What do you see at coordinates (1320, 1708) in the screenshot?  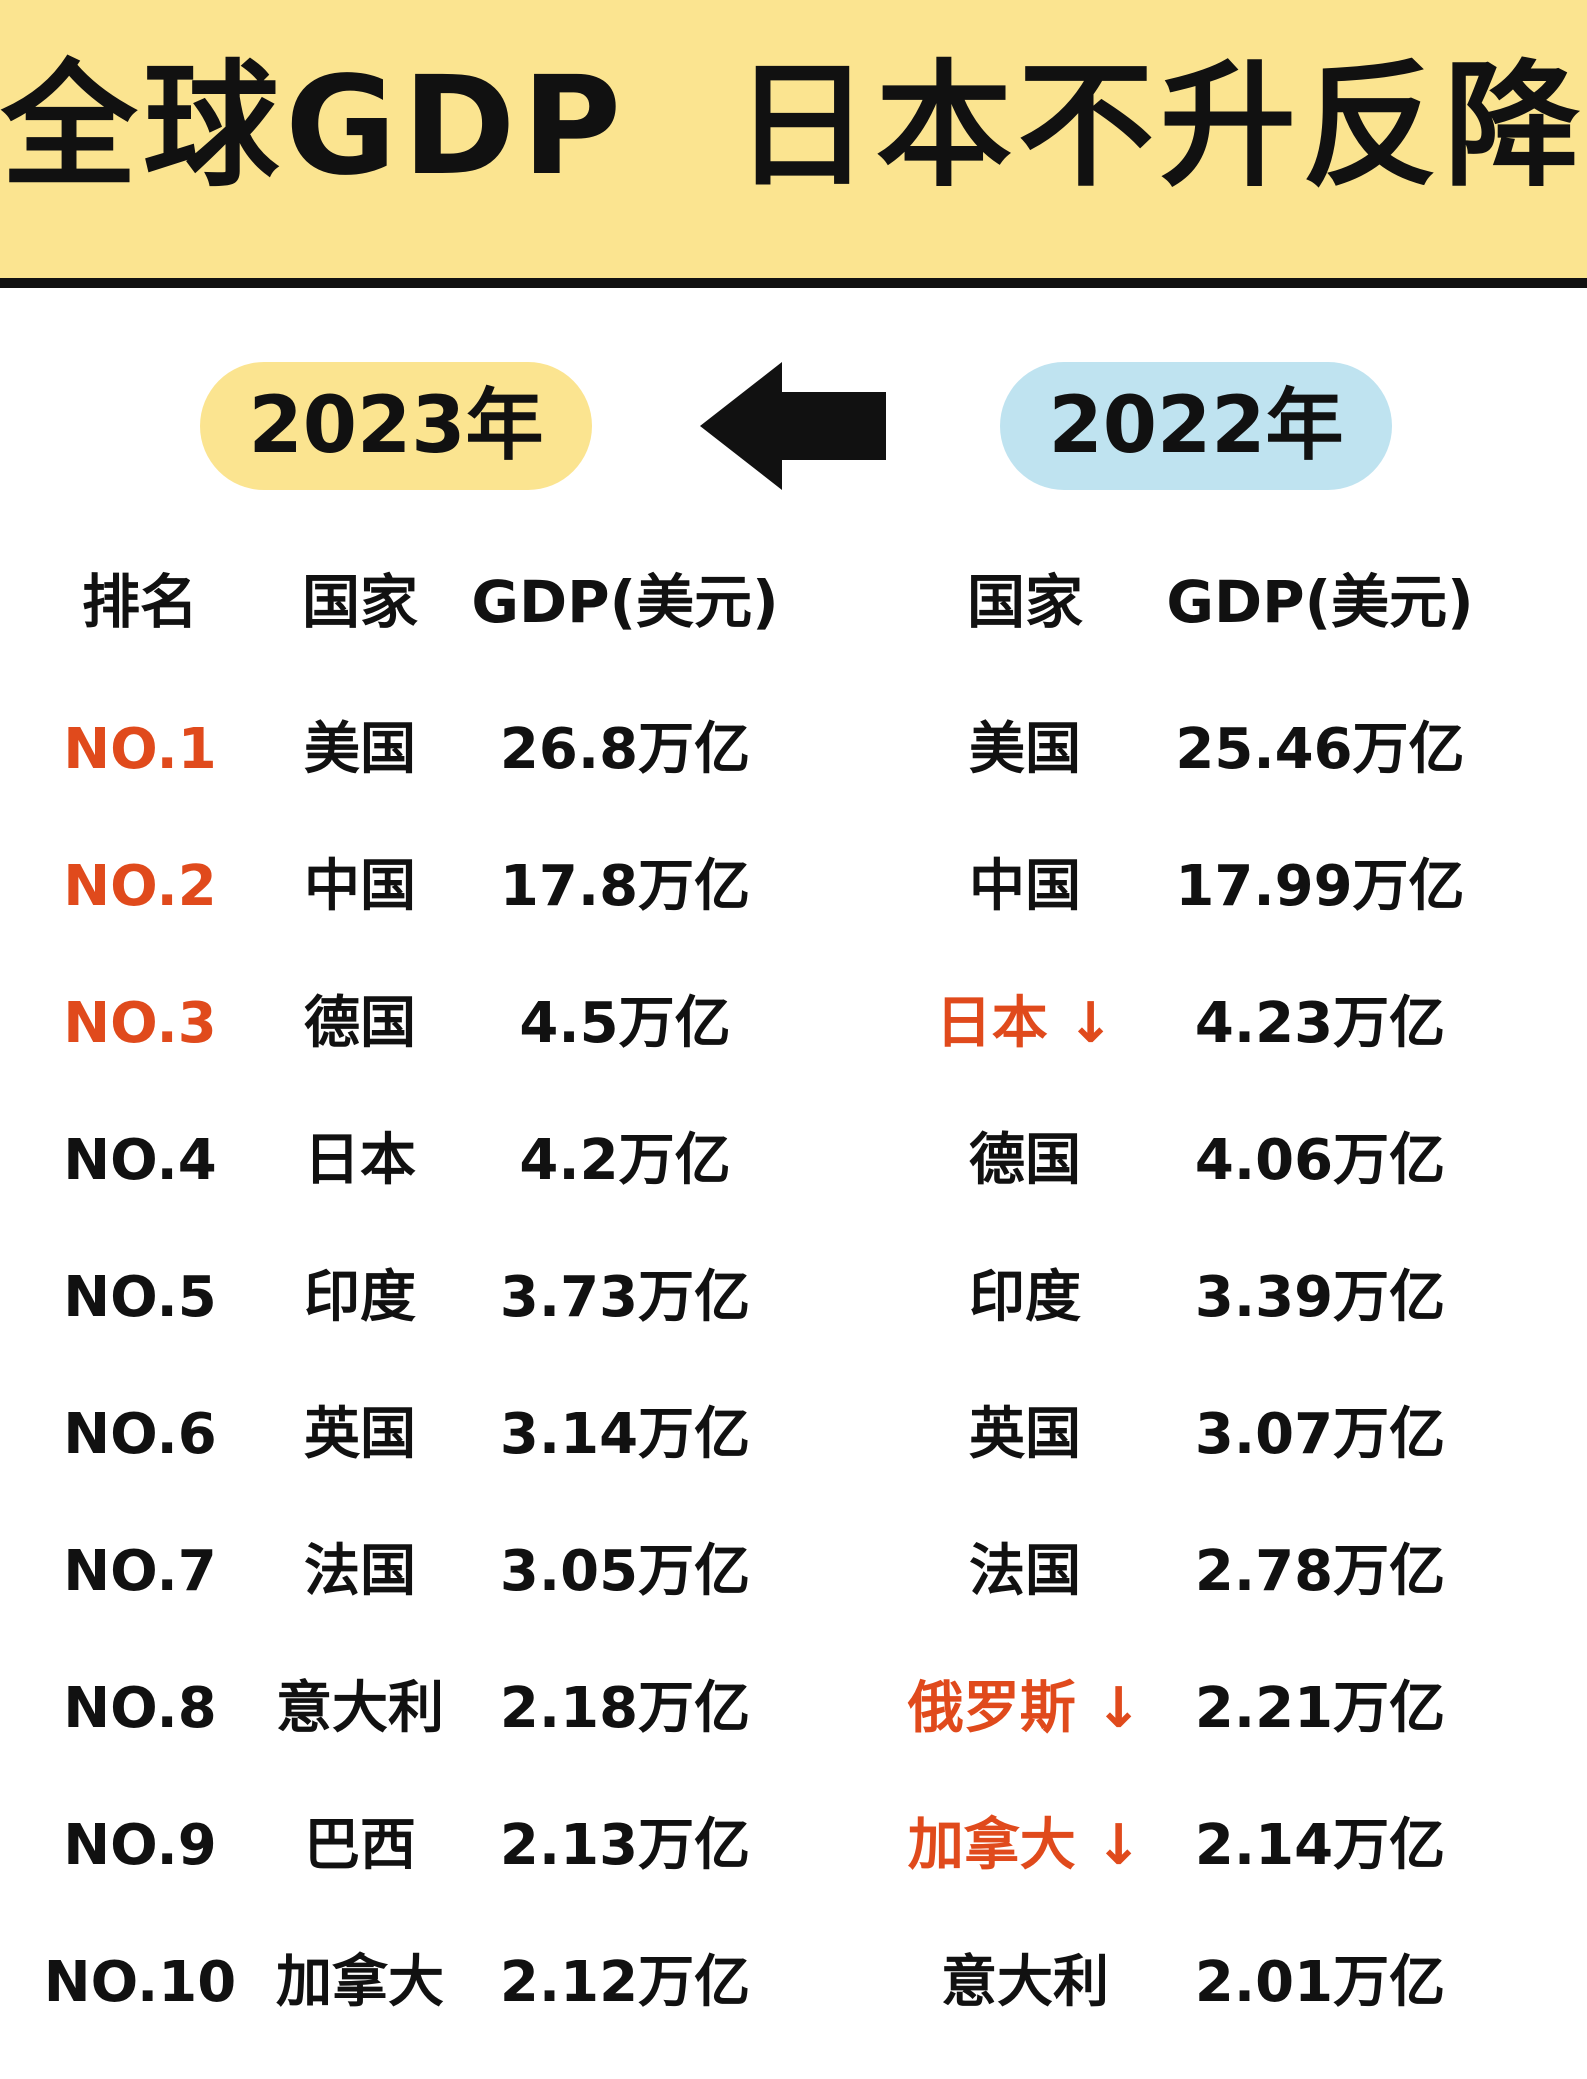 I see `gdp-2022-cell: 2.21万亿` at bounding box center [1320, 1708].